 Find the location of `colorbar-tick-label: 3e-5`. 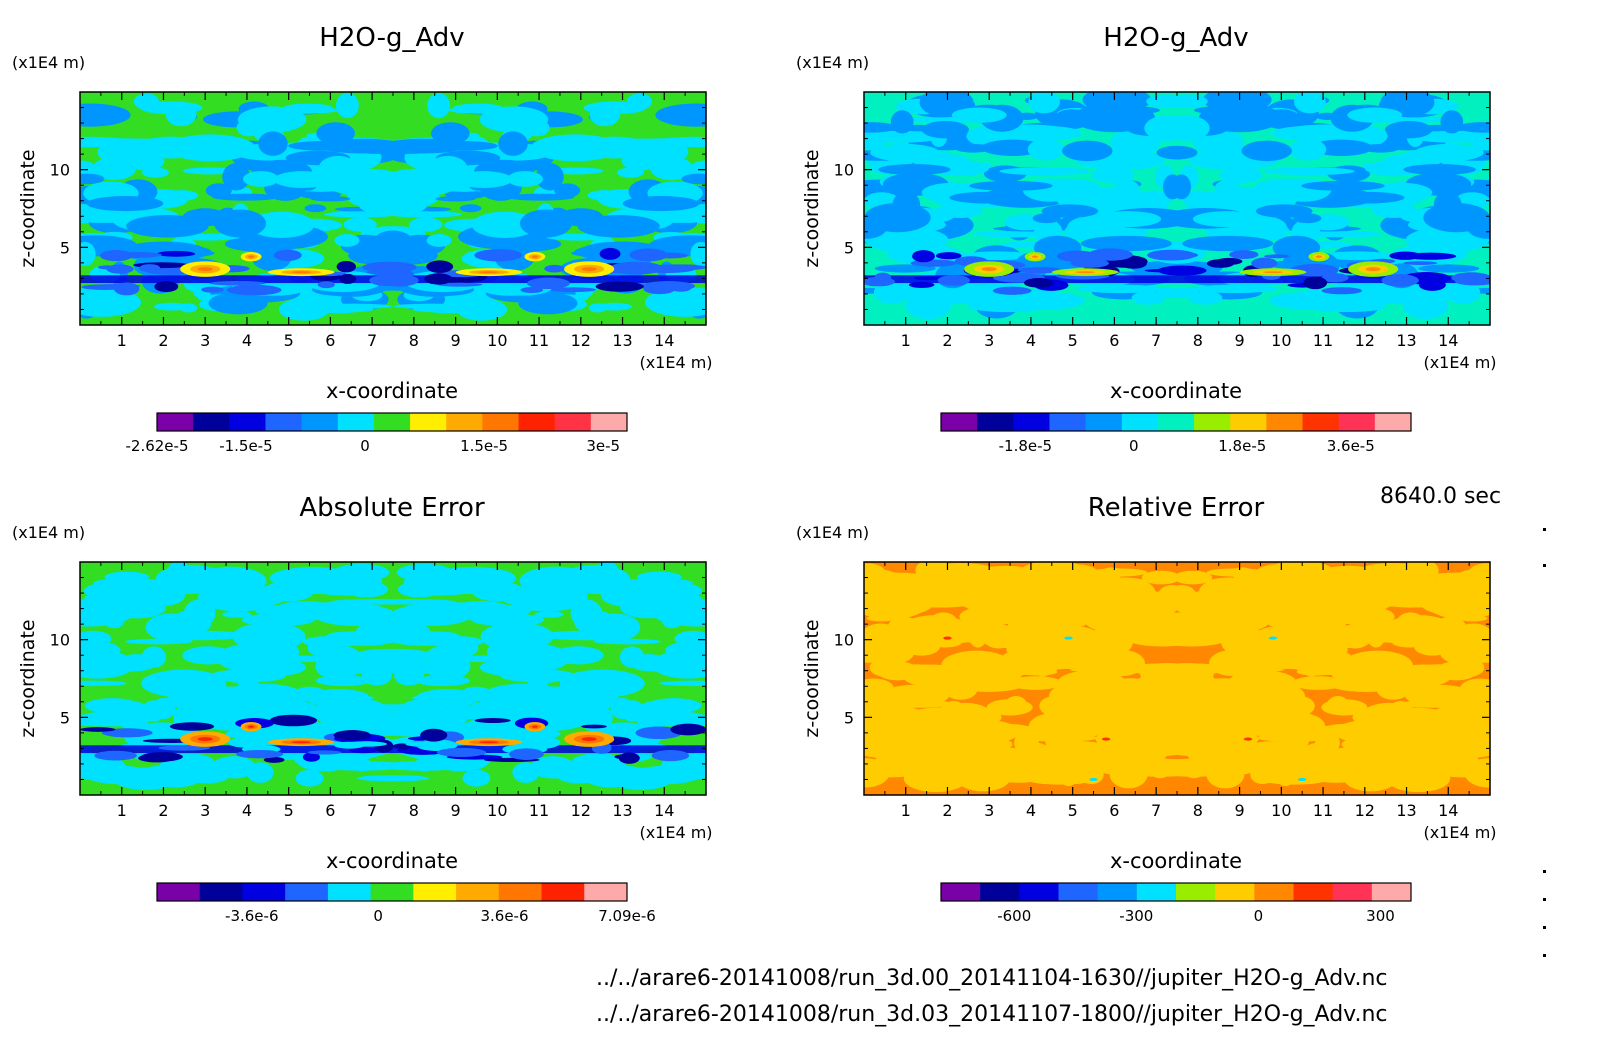

colorbar-tick-label: 3e-5 is located at coordinates (603, 446).